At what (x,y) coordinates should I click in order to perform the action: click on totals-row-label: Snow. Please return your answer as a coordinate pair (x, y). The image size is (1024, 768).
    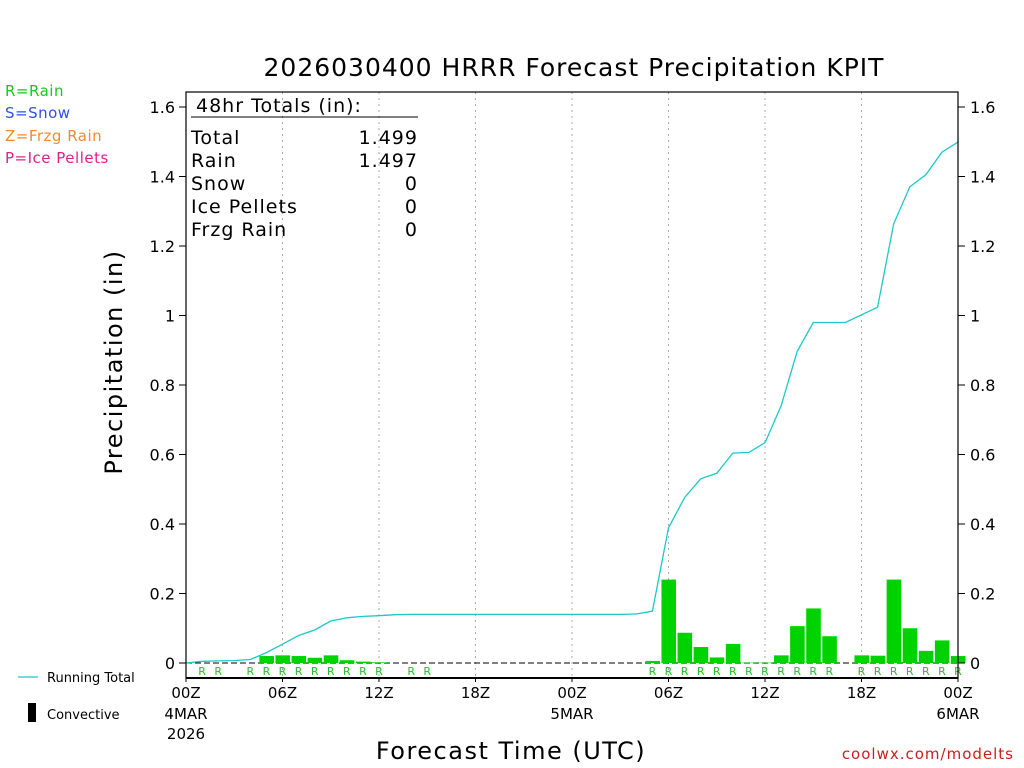
    Looking at the image, I should click on (218, 184).